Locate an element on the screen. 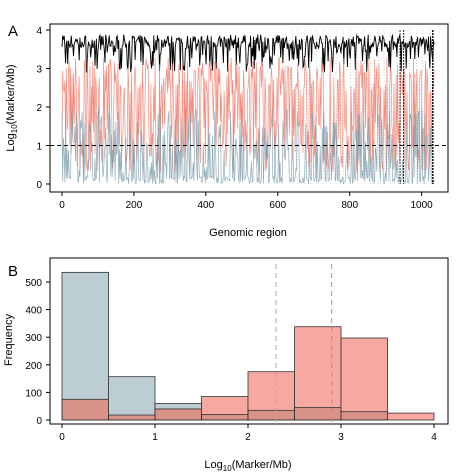 Image resolution: width=474 pixels, height=474 pixels. x-tick-label: 2 is located at coordinates (248, 437).